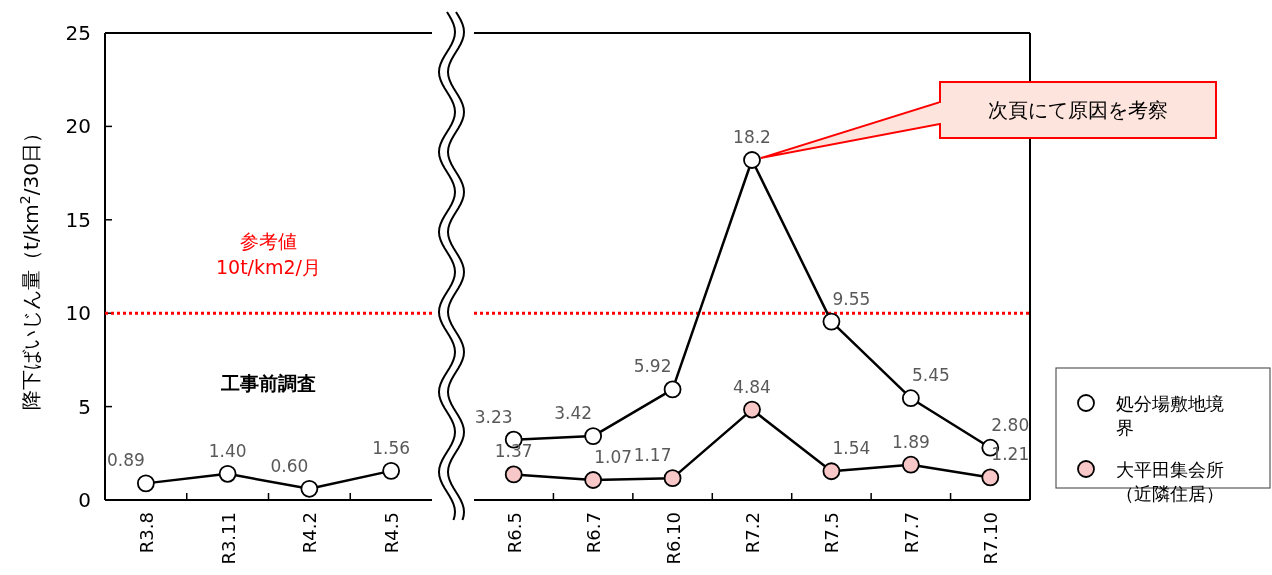 This screenshot has height=575, width=1272. Describe the element at coordinates (84, 500) in the screenshot. I see `y-tick-label: 0` at that location.